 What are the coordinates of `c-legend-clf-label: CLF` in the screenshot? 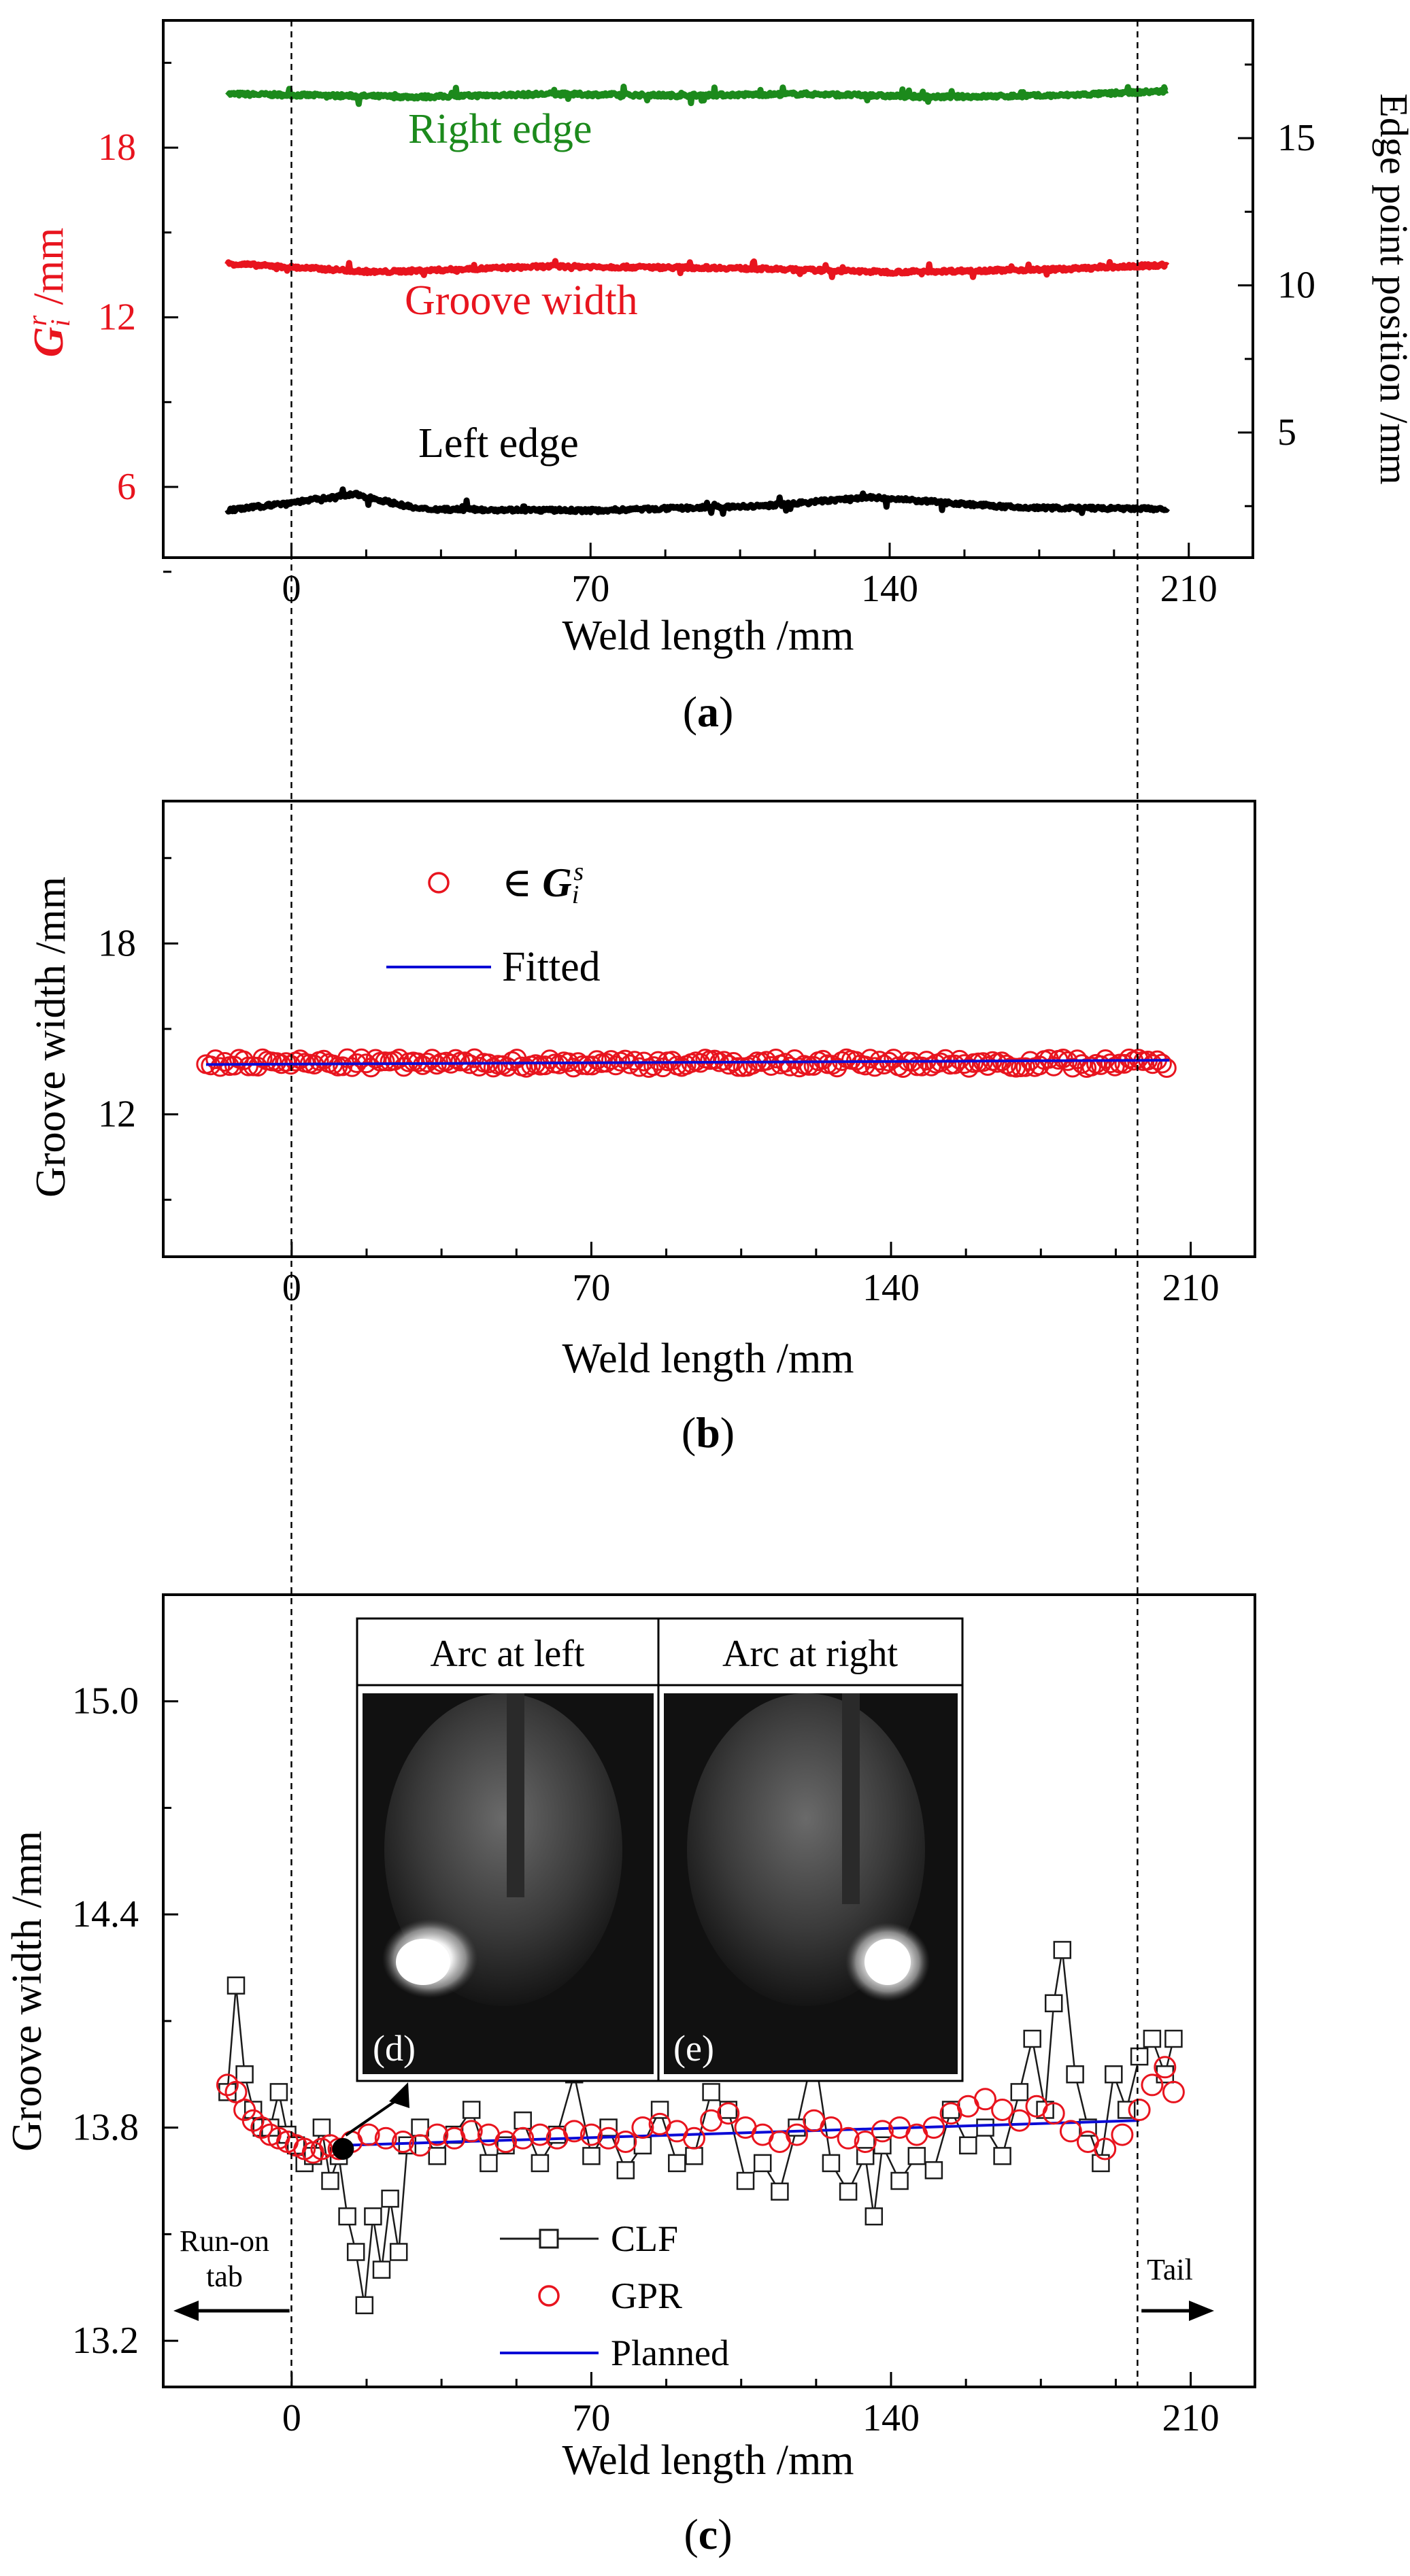 It's located at (644, 2238).